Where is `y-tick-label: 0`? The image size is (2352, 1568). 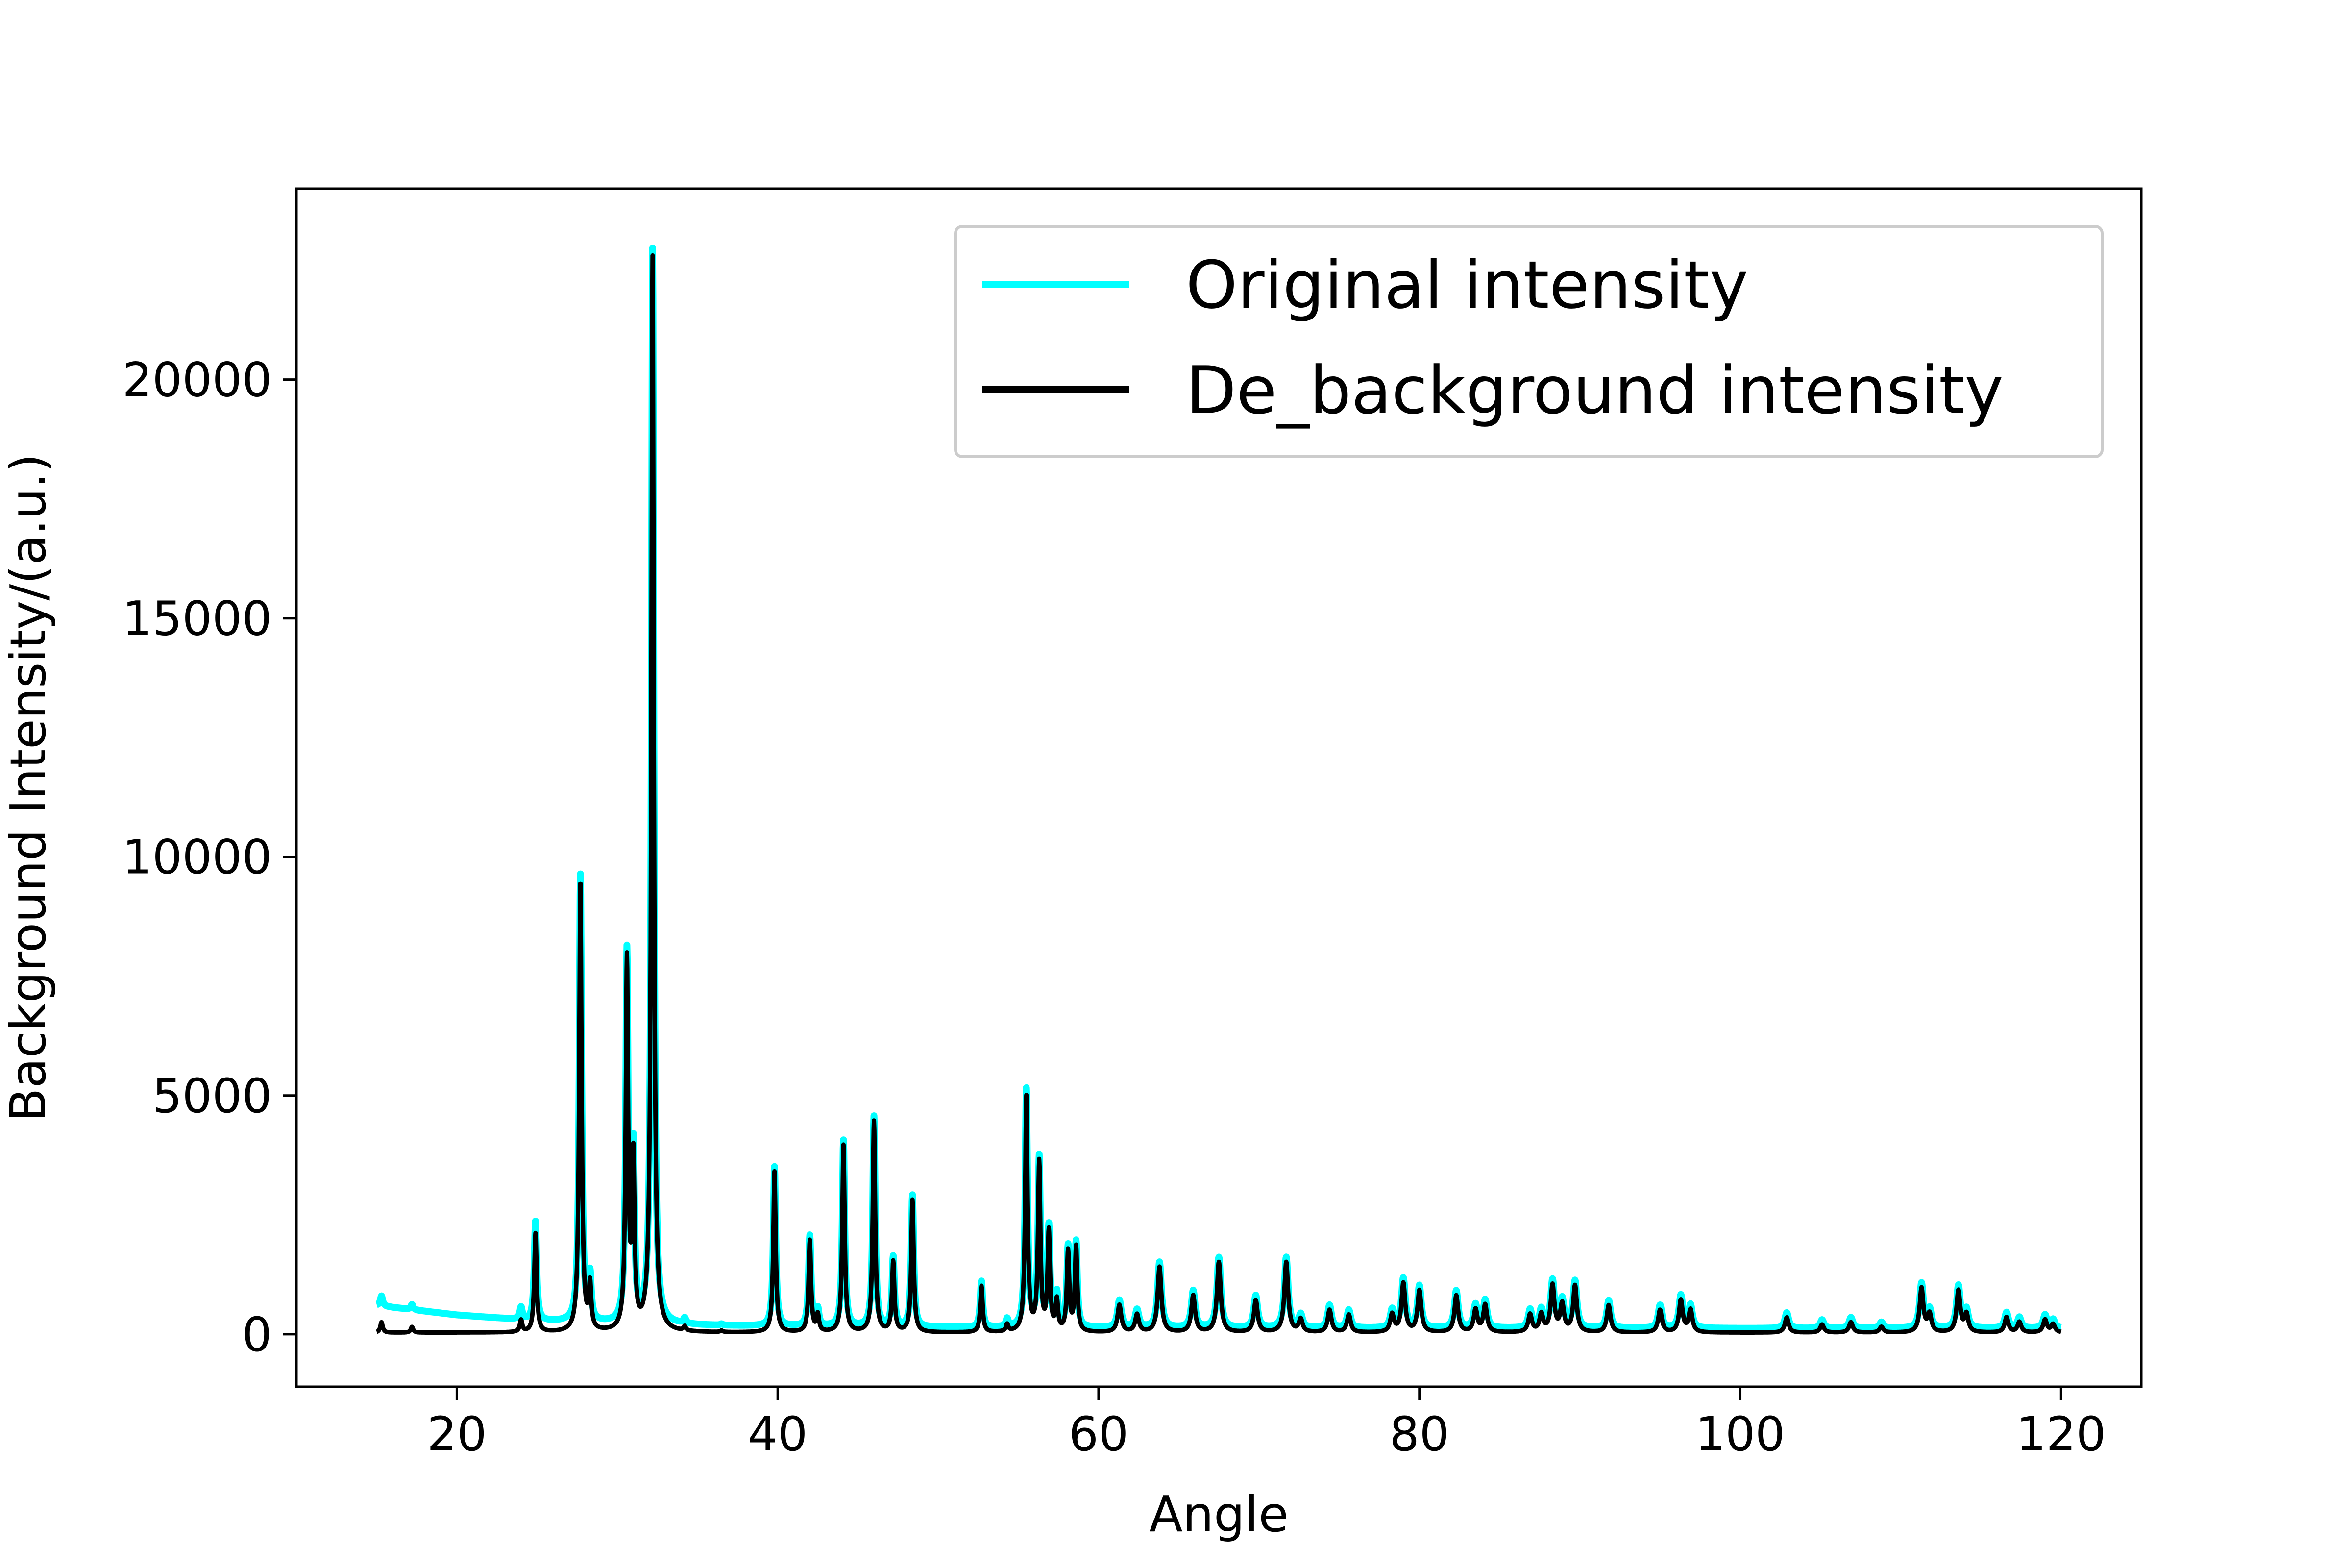 y-tick-label: 0 is located at coordinates (257, 1334).